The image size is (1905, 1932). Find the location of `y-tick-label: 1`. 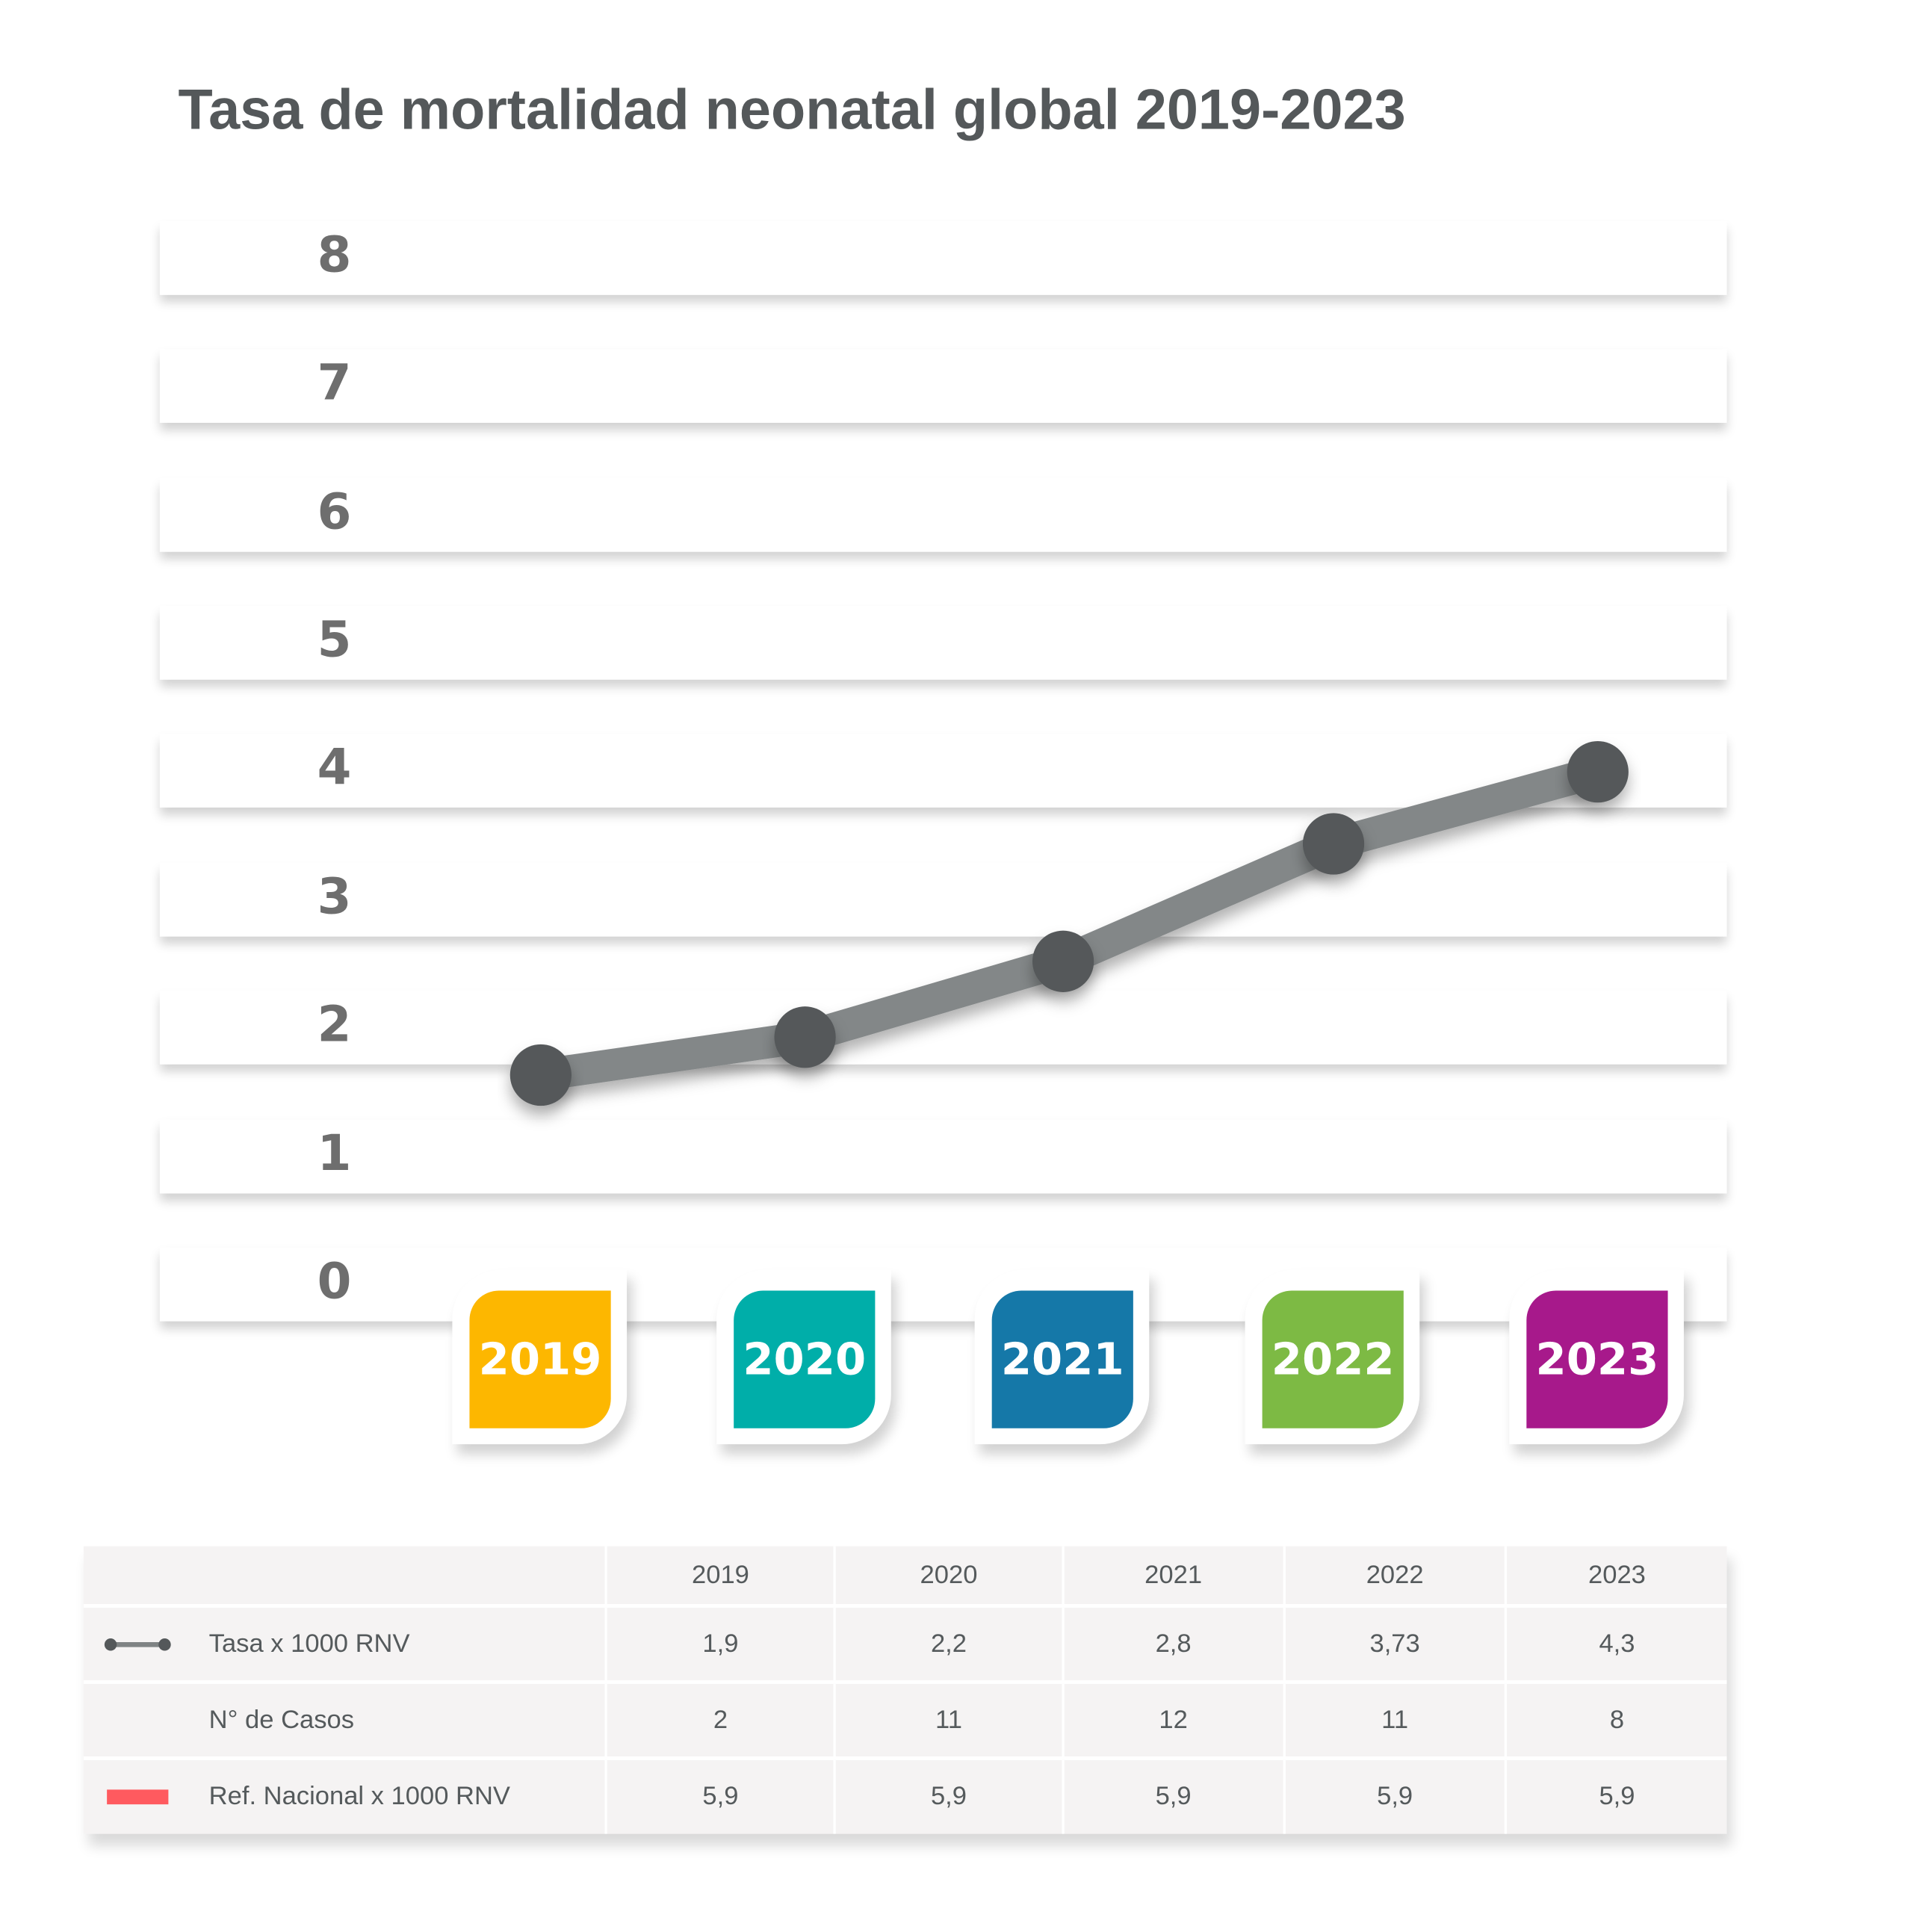

y-tick-label: 1 is located at coordinates (334, 1154).